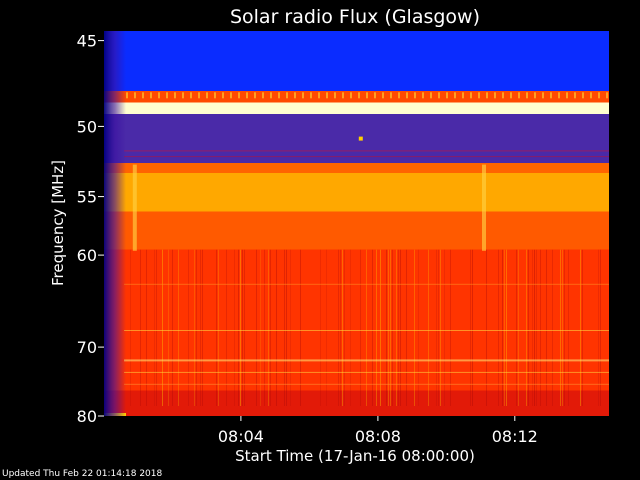 The image size is (640, 480). Describe the element at coordinates (90, 229) in the screenshot. I see `y-axis-ticks: 45 50 55 60 70 80` at that location.